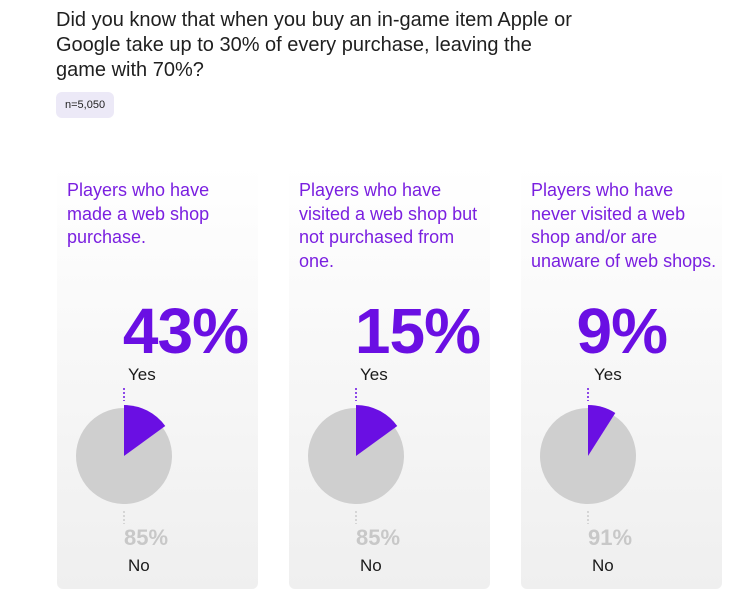  What do you see at coordinates (610, 537) in the screenshot?
I see `no-percentage: 91%` at bounding box center [610, 537].